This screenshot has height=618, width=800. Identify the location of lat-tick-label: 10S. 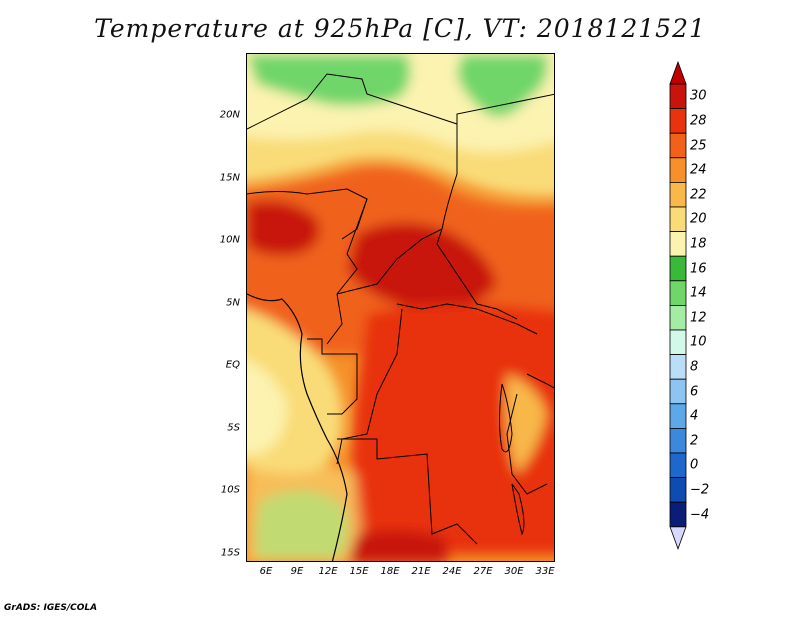
(230, 490).